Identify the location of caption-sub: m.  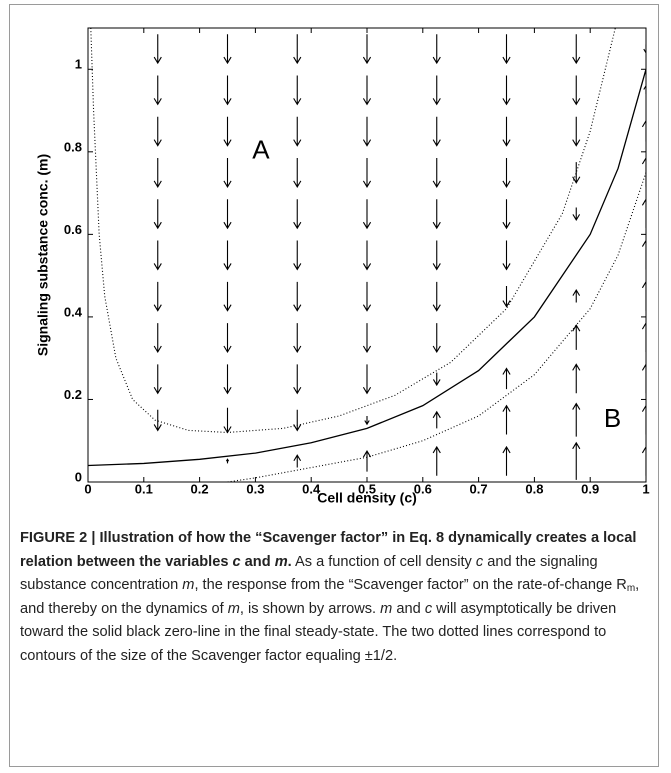
(631, 589).